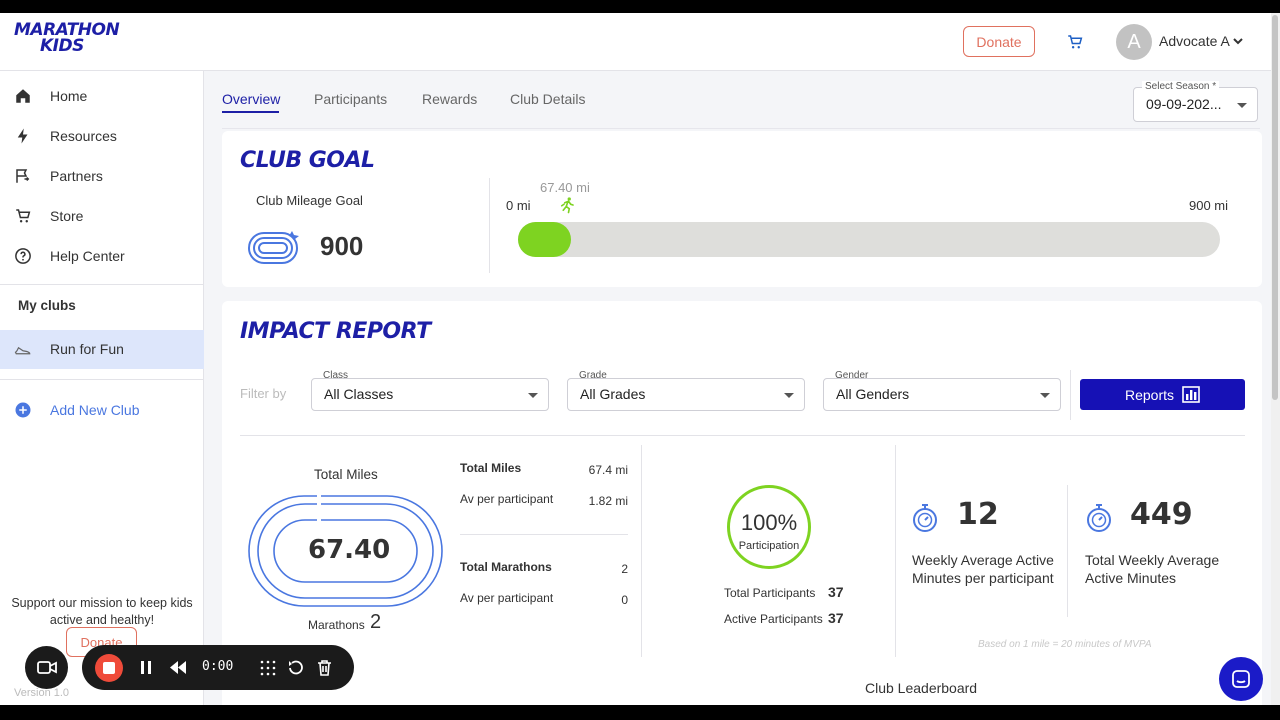  I want to click on season-label: Select Season *, so click(1181, 86).